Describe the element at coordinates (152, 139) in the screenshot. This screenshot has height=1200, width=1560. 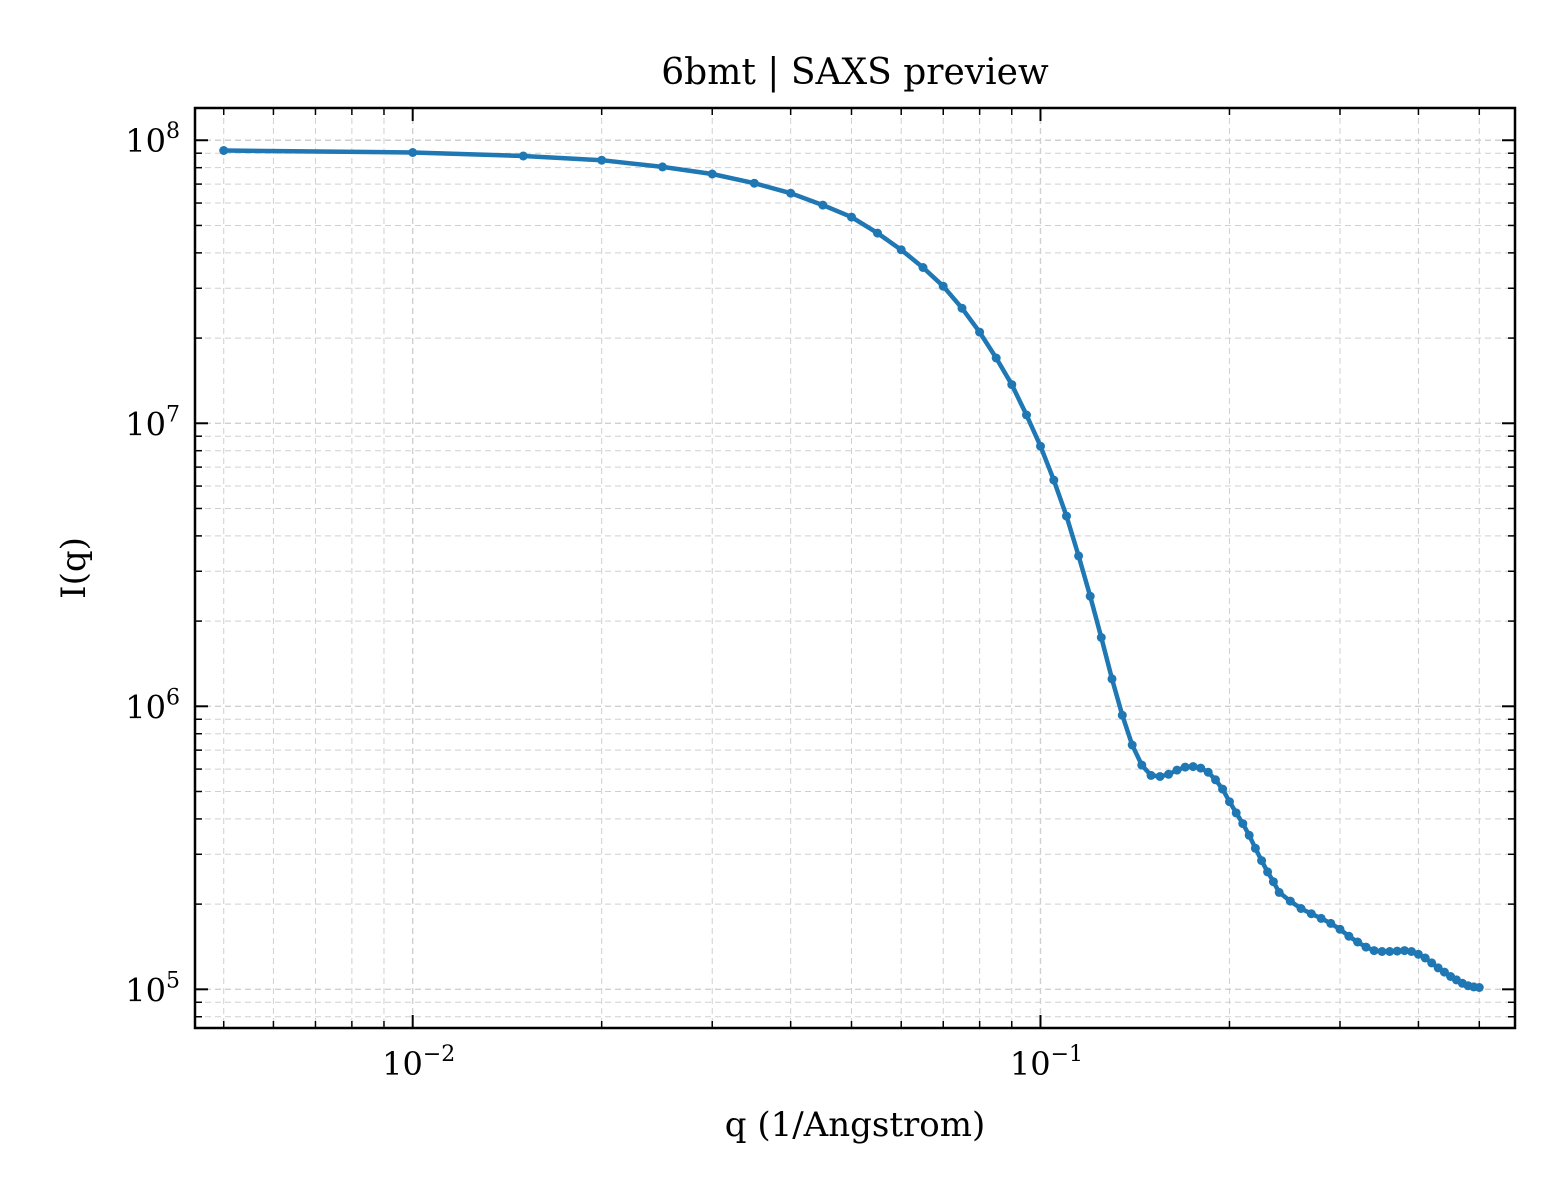
I see `y-tick-label: 108` at that location.